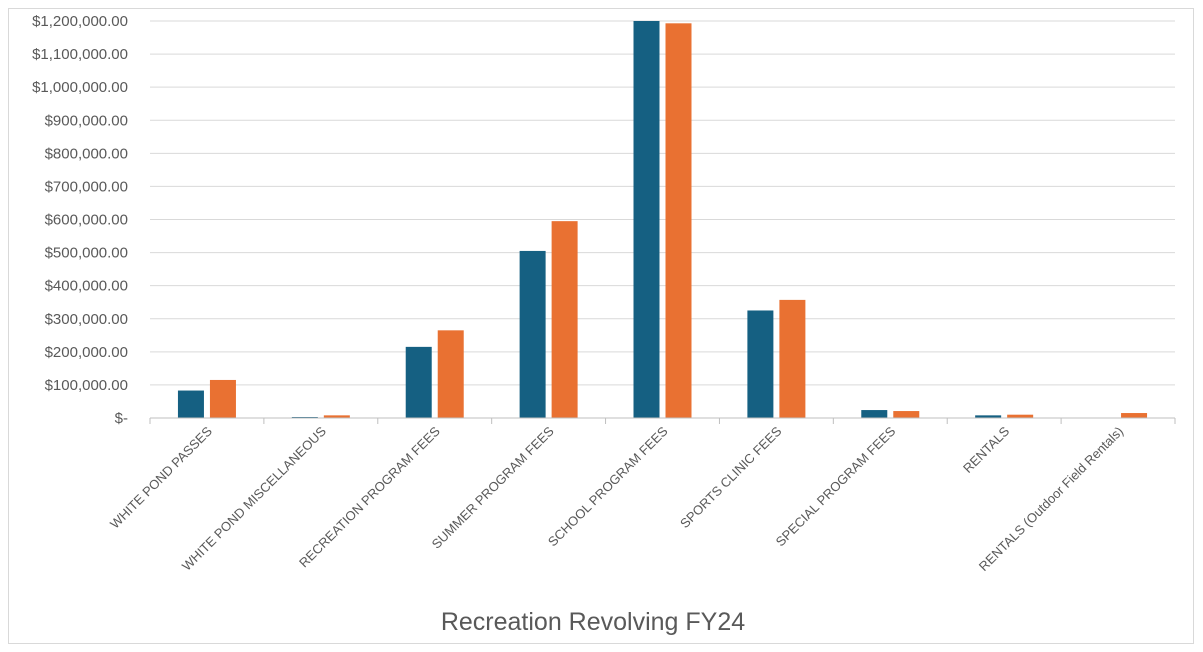  Describe the element at coordinates (86, 286) in the screenshot. I see `y-tick-label: $400,000.00` at that location.